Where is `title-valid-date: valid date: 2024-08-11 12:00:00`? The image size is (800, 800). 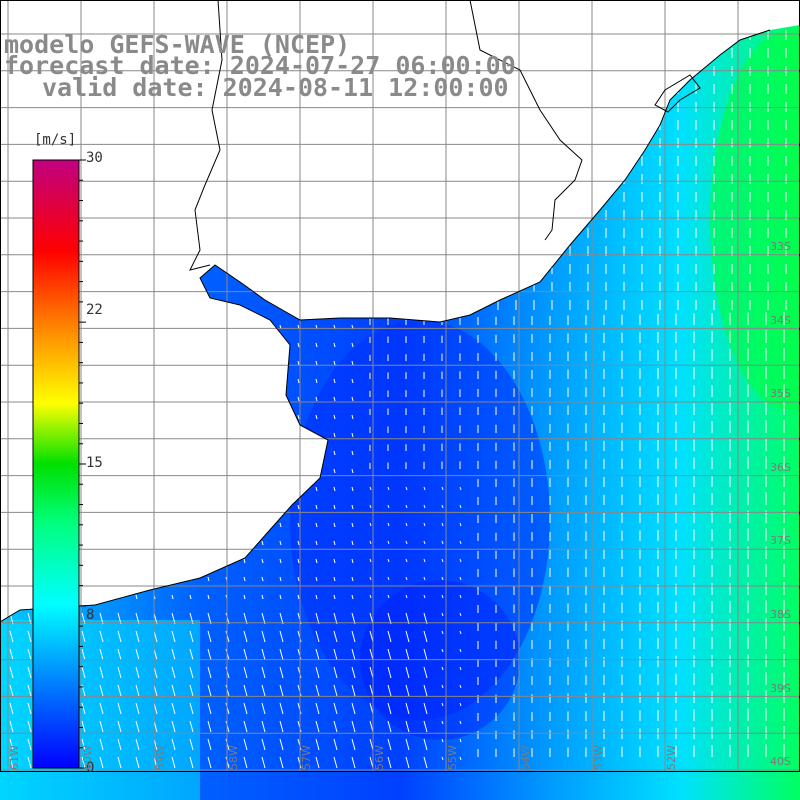
title-valid-date: valid date: 2024-08-11 12:00:00 is located at coordinates (275, 87).